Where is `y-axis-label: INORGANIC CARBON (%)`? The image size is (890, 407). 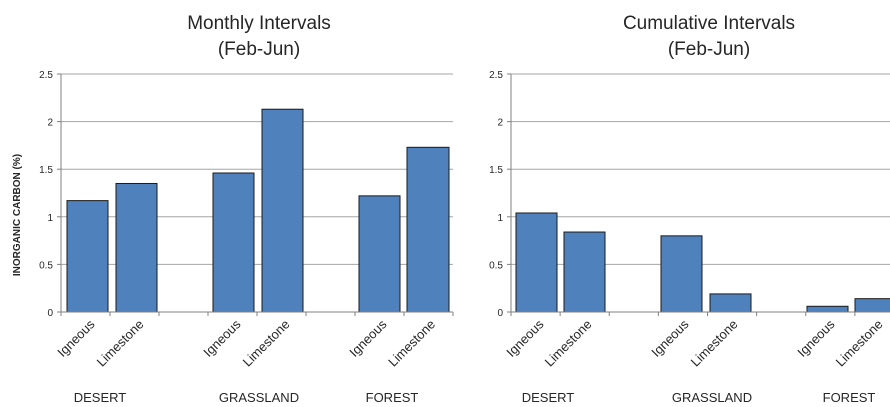
y-axis-label: INORGANIC CARBON (%) is located at coordinates (17, 215).